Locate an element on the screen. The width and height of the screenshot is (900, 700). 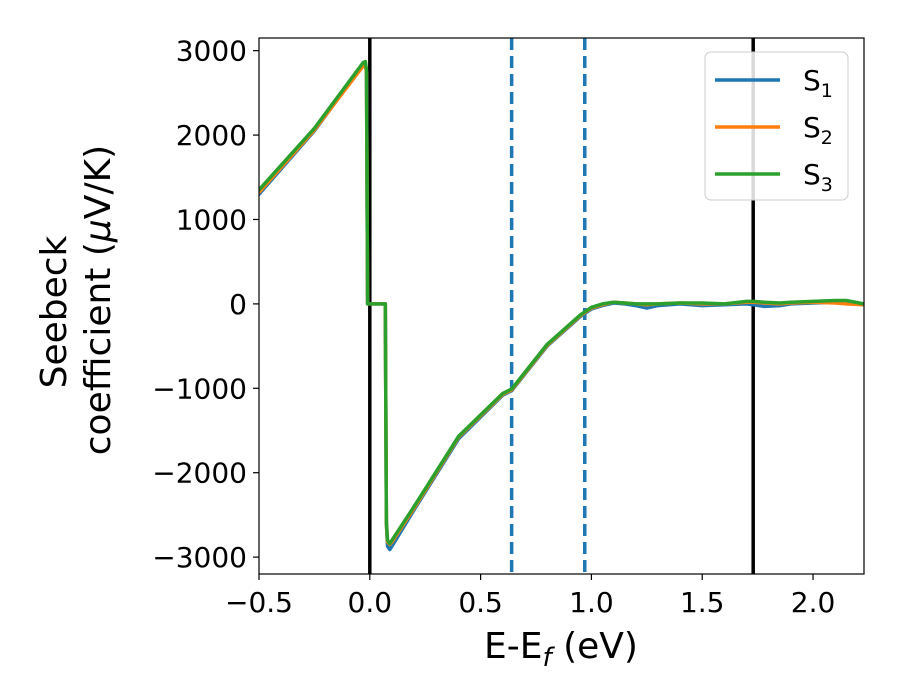
y-axis-label-coefficient: coefficient ( is located at coordinates (98, 348).